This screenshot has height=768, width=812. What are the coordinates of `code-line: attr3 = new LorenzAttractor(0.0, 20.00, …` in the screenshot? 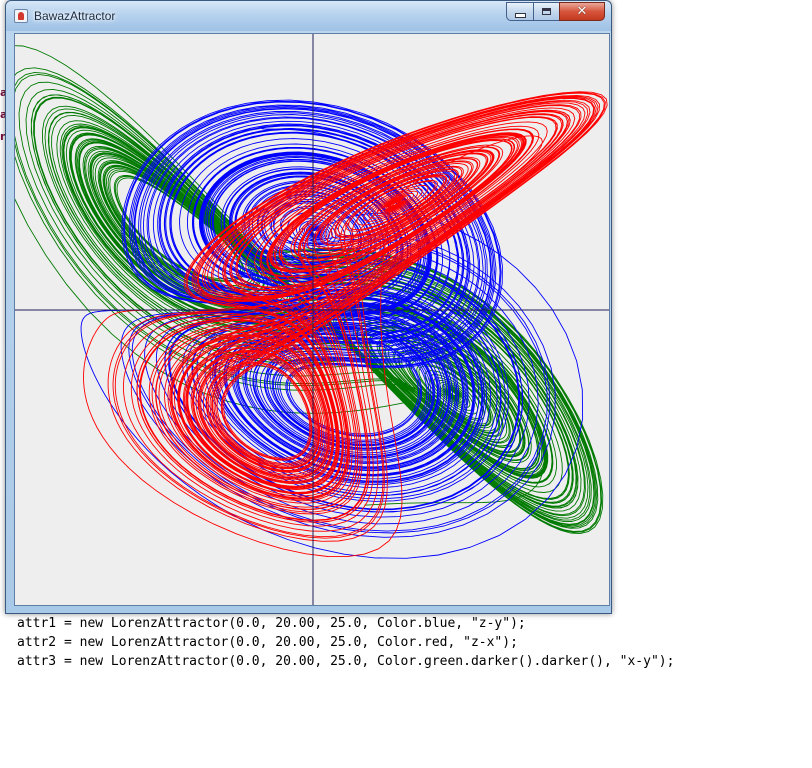 It's located at (346, 661).